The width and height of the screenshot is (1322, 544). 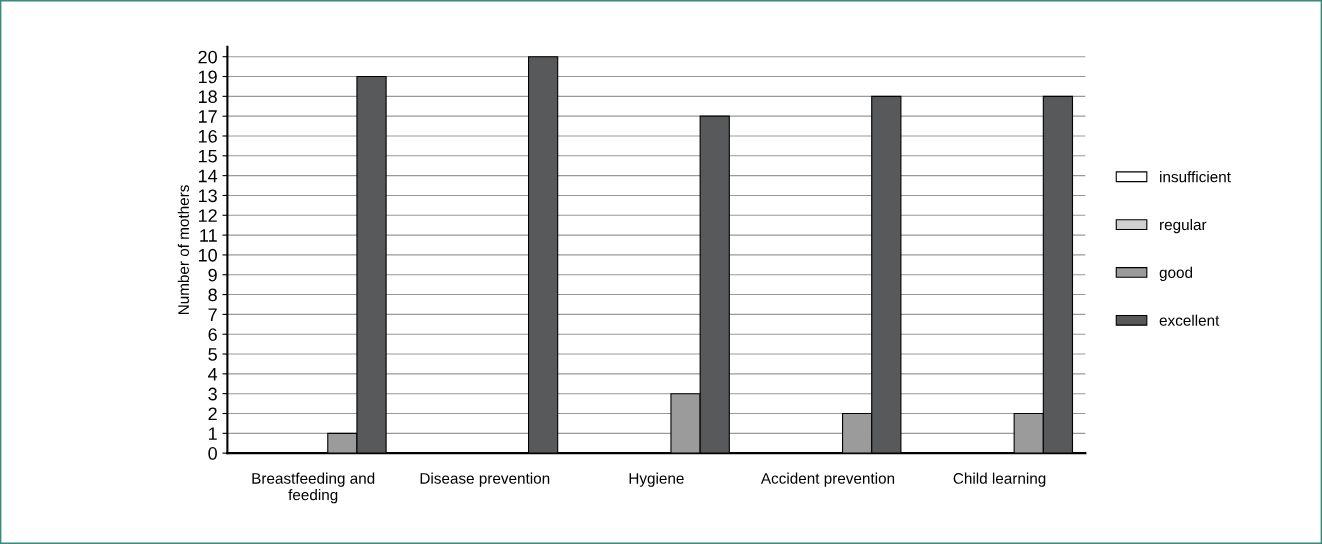 I want to click on y-tick-label: 7, so click(x=212, y=314).